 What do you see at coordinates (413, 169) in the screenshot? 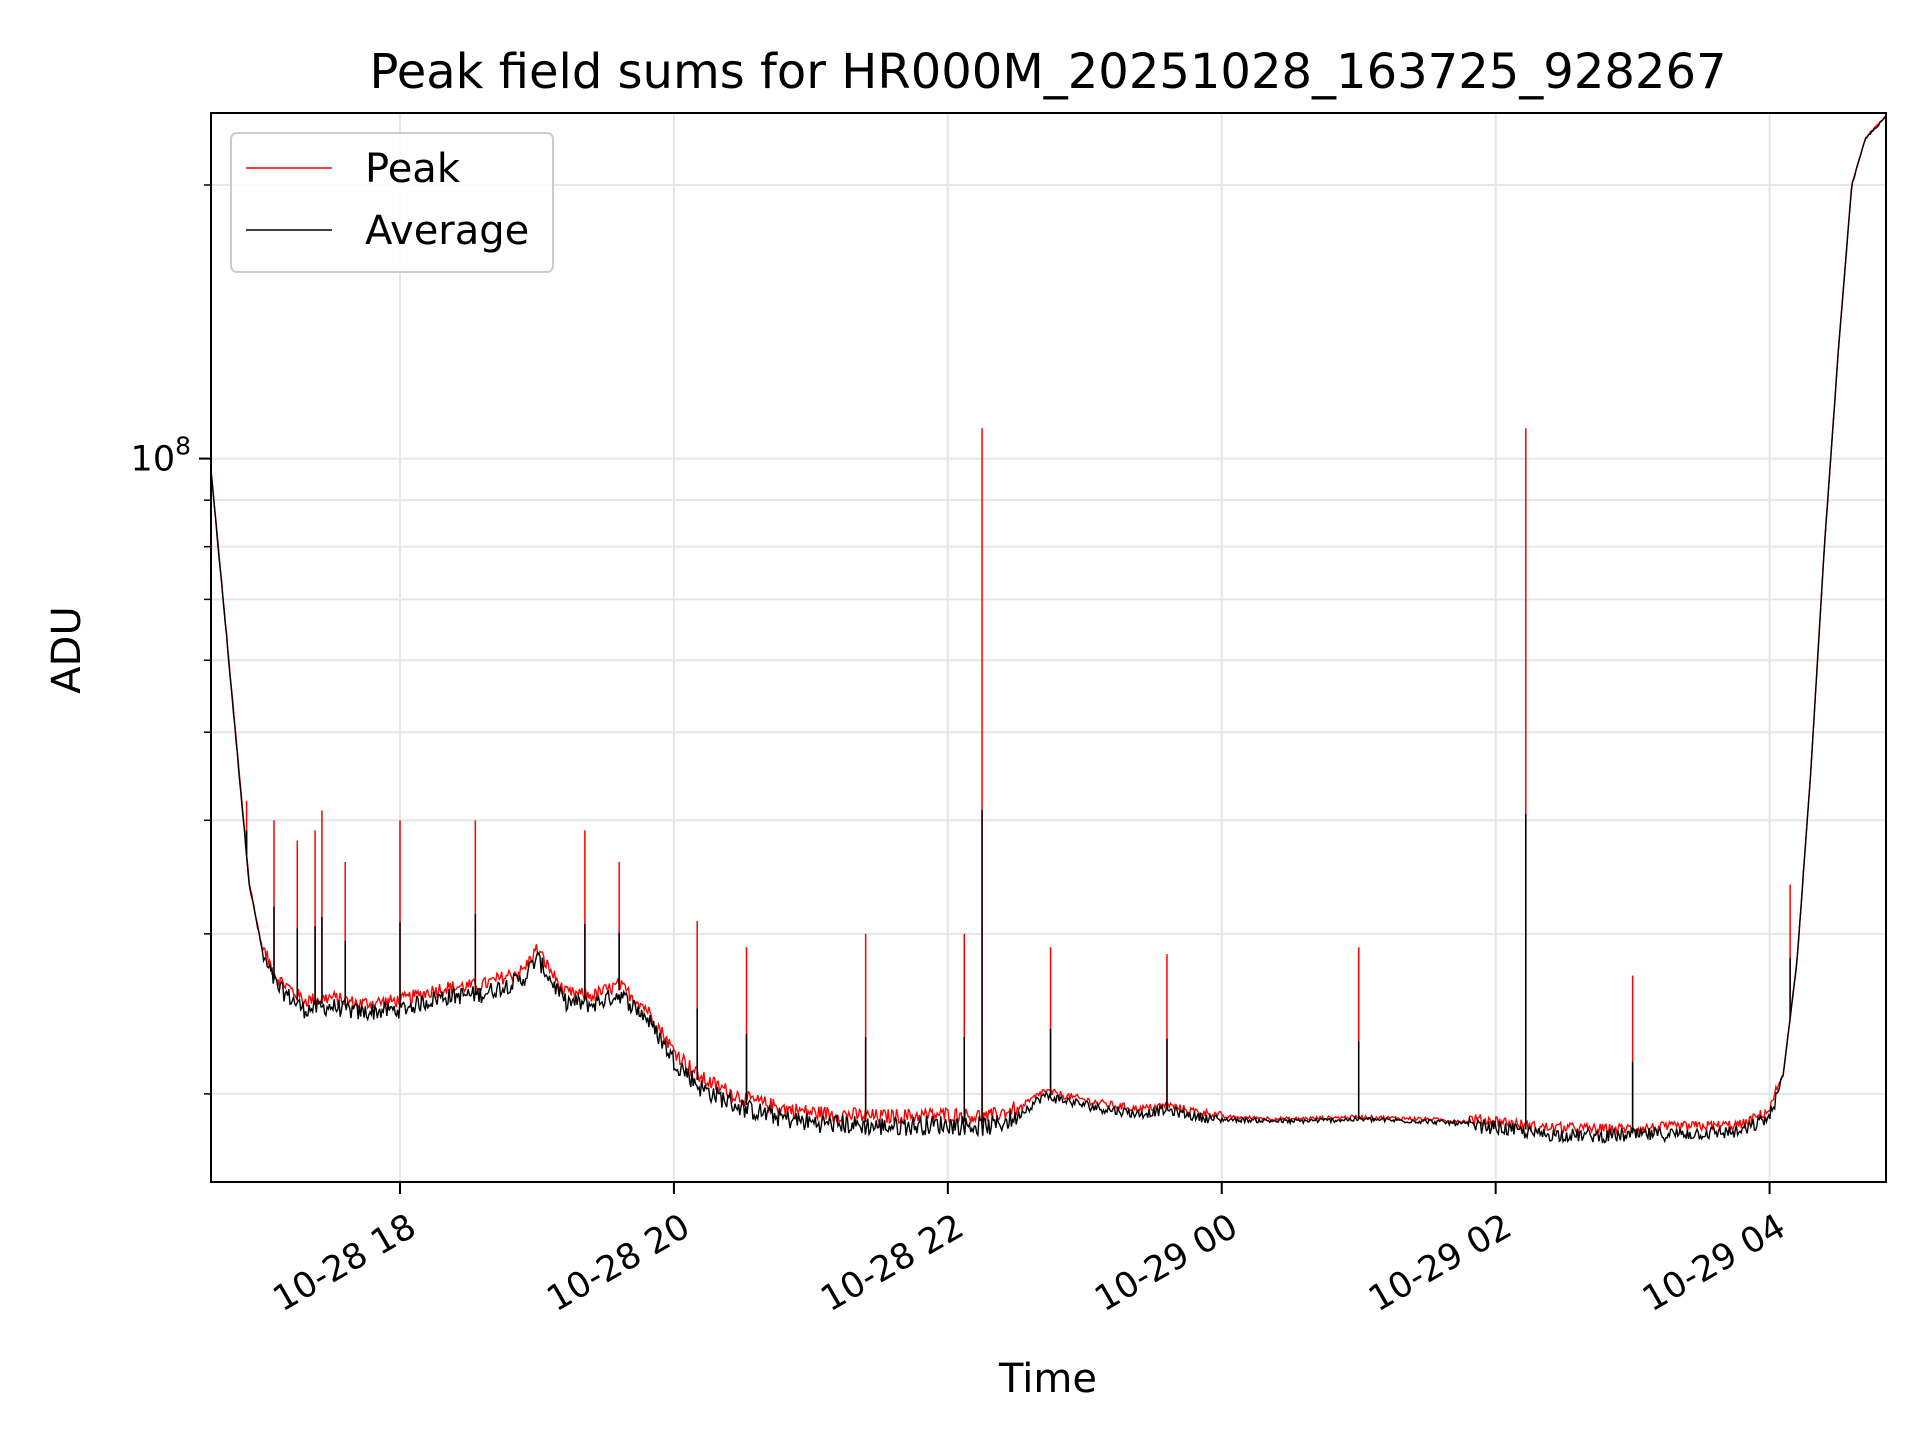
I see `legend-peak-label: Peak` at bounding box center [413, 169].